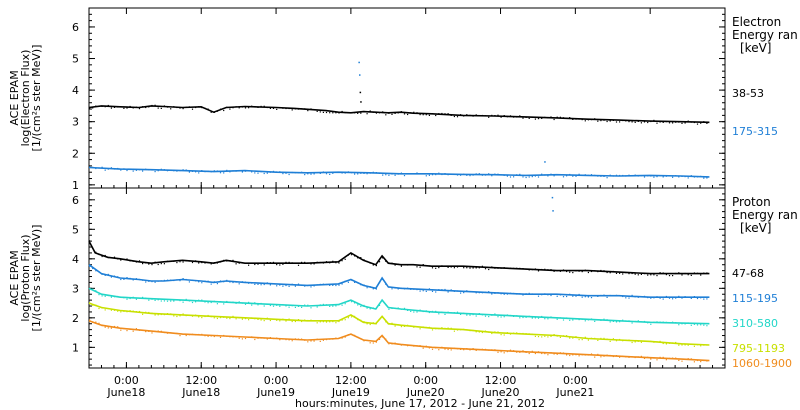 This screenshot has width=800, height=410. What do you see at coordinates (75, 259) in the screenshot?
I see `y-tick-label: 4` at bounding box center [75, 259].